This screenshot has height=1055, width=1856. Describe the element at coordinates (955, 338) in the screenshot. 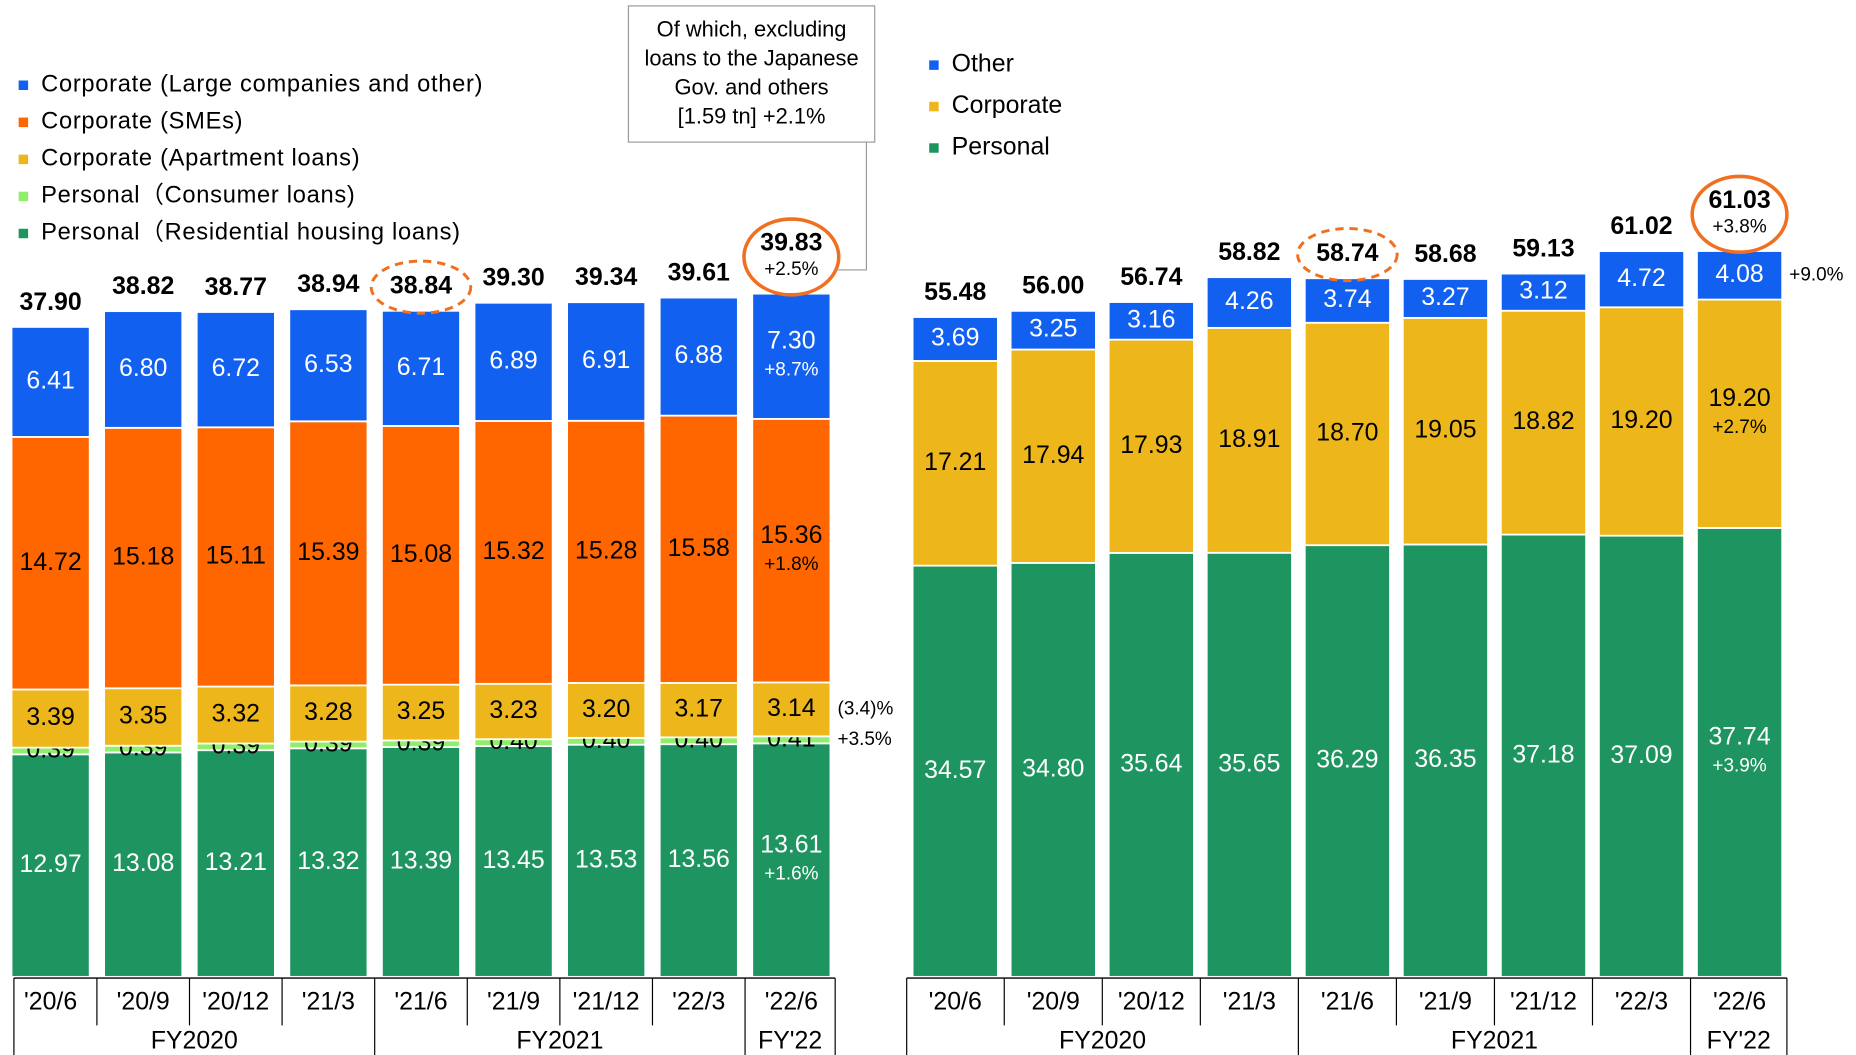

I see `value-label: 3.69` at that location.